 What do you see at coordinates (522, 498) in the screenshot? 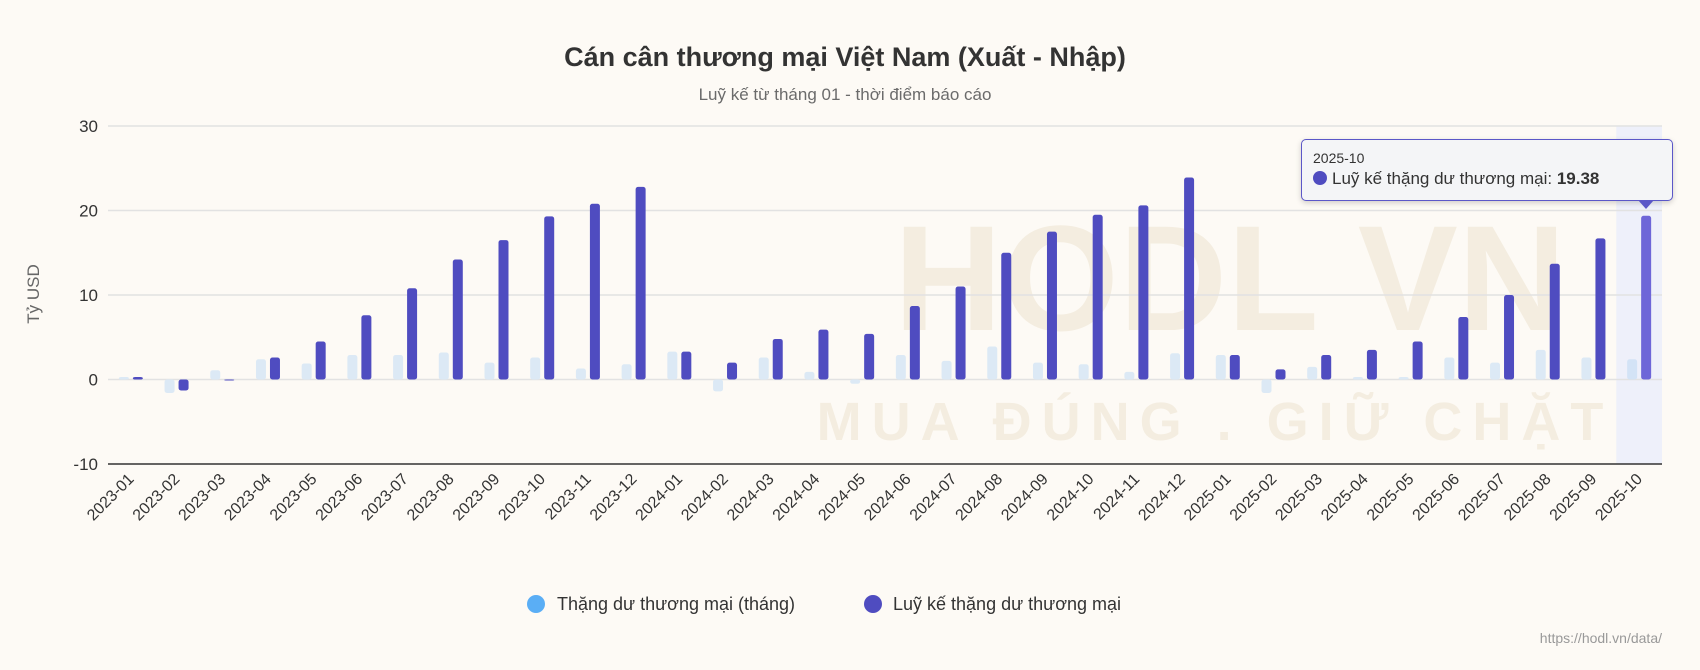
I see `x-tick: 2023-10` at bounding box center [522, 498].